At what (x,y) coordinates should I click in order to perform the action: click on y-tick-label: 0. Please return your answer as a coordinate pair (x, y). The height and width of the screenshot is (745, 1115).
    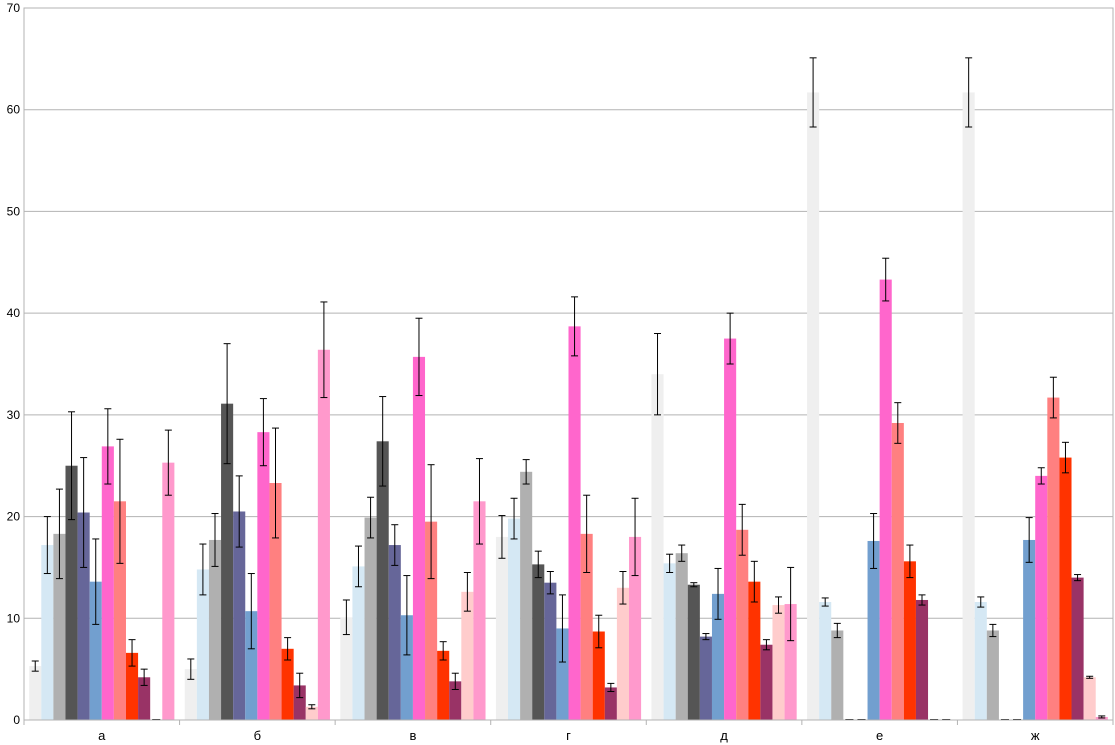
    Looking at the image, I should click on (16, 720).